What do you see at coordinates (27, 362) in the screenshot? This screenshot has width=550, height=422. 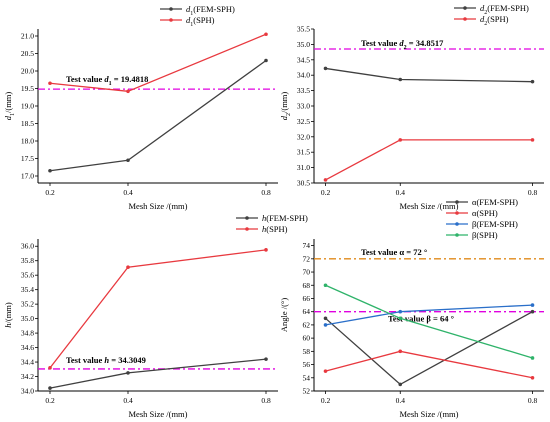 I see `y-tick-label: 34.4` at bounding box center [27, 362].